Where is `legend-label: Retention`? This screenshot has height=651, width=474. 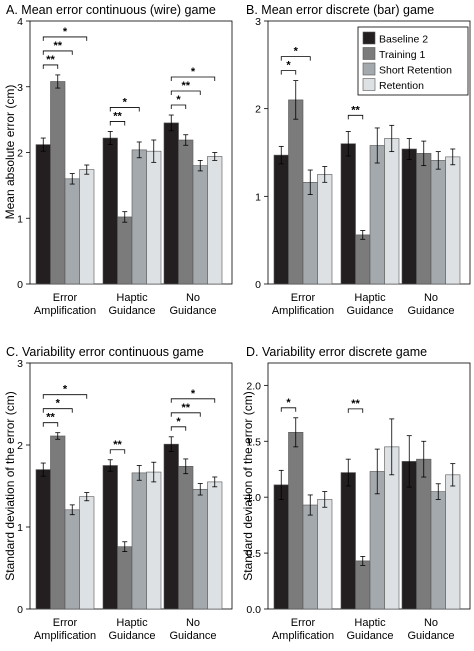
legend-label: Retention is located at coordinates (401, 86).